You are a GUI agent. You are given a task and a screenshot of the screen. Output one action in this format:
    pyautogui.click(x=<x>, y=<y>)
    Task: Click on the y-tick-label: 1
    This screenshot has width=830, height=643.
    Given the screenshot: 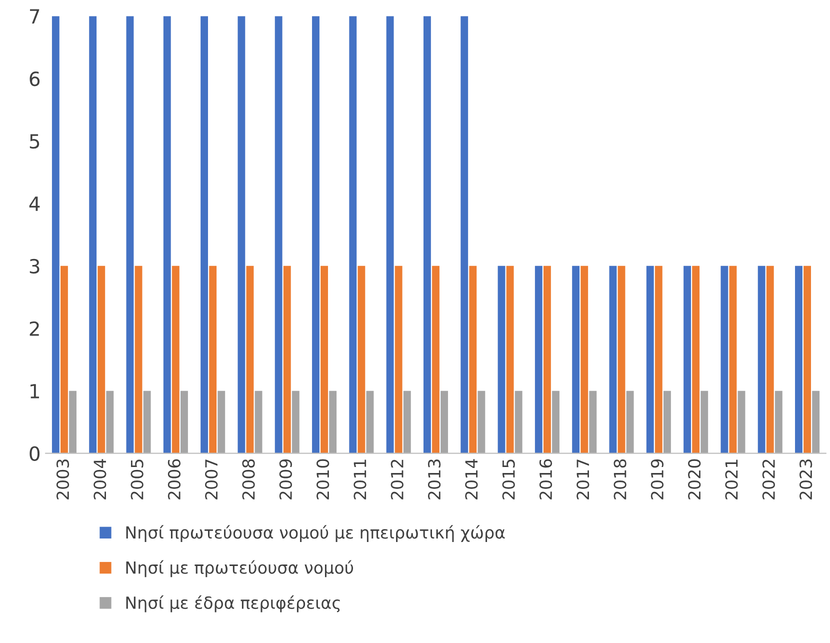 What is the action you would take?
    pyautogui.click(x=34, y=391)
    